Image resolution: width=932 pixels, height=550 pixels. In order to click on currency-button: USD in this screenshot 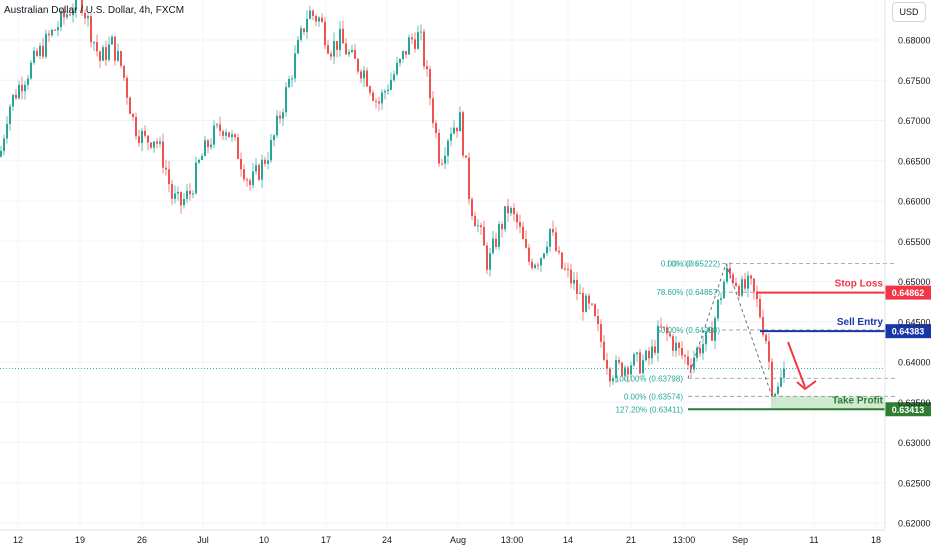, I will do `click(909, 12)`.